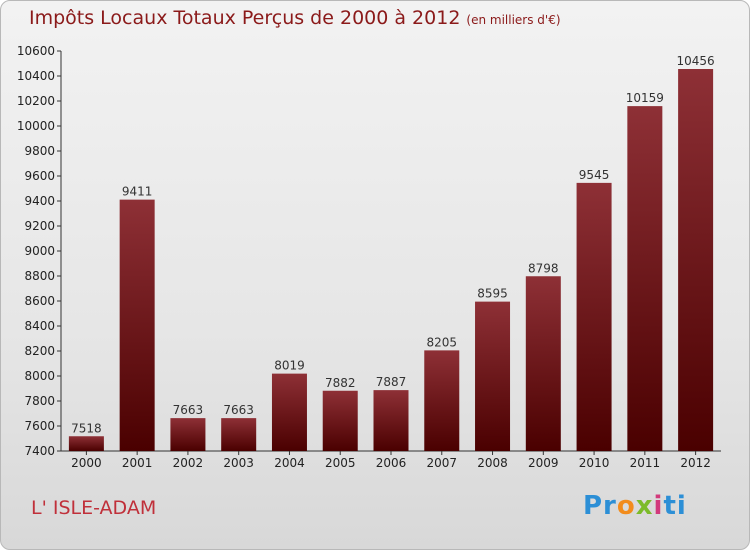  What do you see at coordinates (289, 366) in the screenshot?
I see `value-label: 8019` at bounding box center [289, 366].